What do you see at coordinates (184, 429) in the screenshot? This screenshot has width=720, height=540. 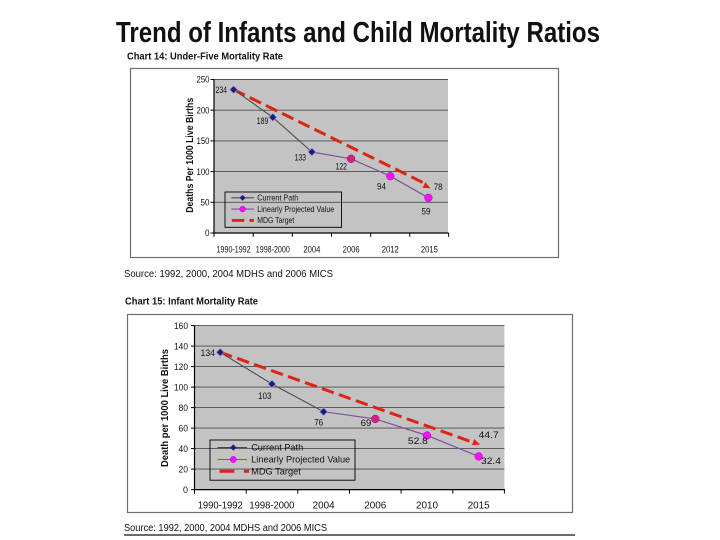 I see `svg-text: 60` at bounding box center [184, 429].